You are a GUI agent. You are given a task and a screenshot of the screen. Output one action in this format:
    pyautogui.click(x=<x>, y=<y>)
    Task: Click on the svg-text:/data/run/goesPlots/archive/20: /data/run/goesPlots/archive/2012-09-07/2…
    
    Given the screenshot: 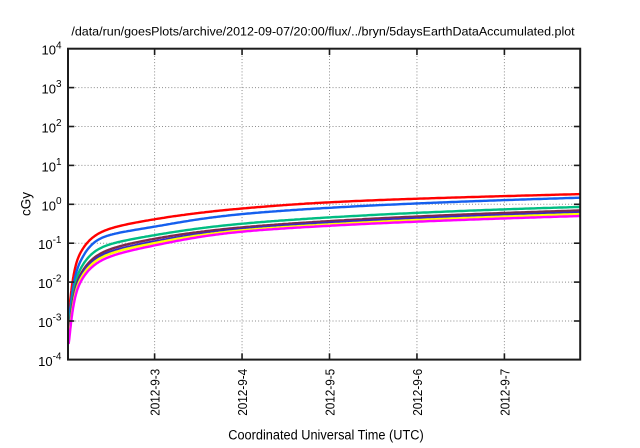 What is the action you would take?
    pyautogui.click(x=323, y=31)
    